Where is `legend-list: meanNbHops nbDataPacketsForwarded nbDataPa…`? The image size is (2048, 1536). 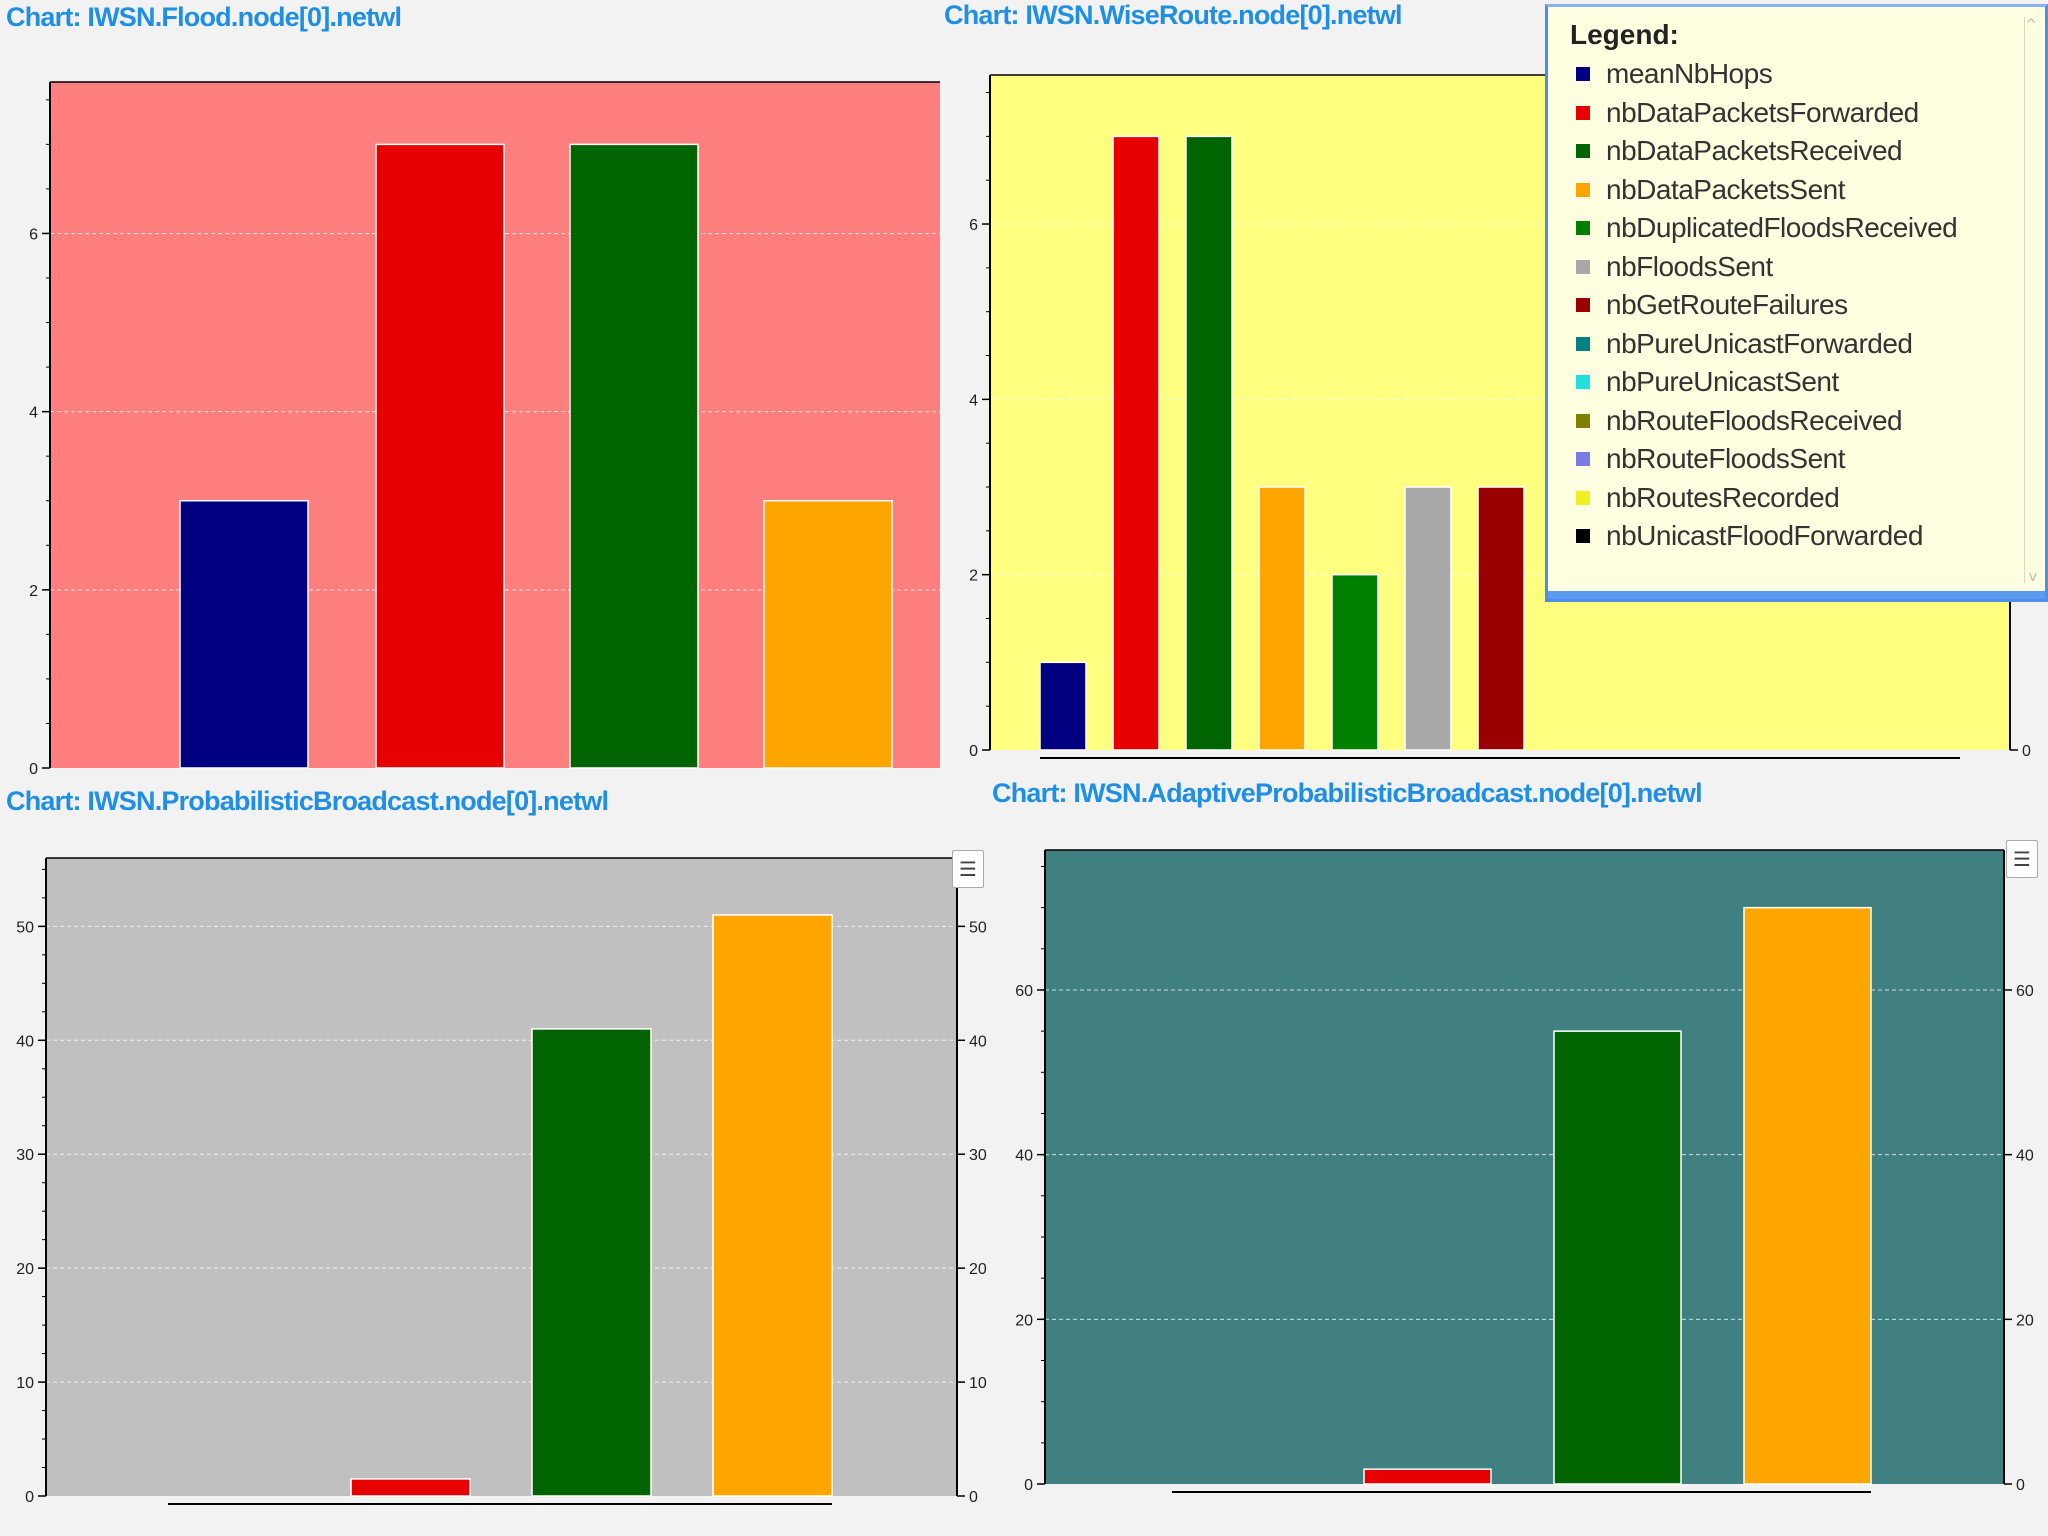 legend-list: meanNbHops nbDataPacketsForwarded nbDataPa… is located at coordinates (1767, 305).